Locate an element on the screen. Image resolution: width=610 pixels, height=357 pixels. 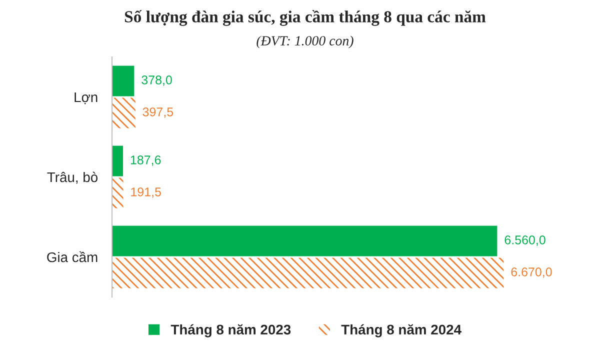
data-label: 378,0 is located at coordinates (157, 81).